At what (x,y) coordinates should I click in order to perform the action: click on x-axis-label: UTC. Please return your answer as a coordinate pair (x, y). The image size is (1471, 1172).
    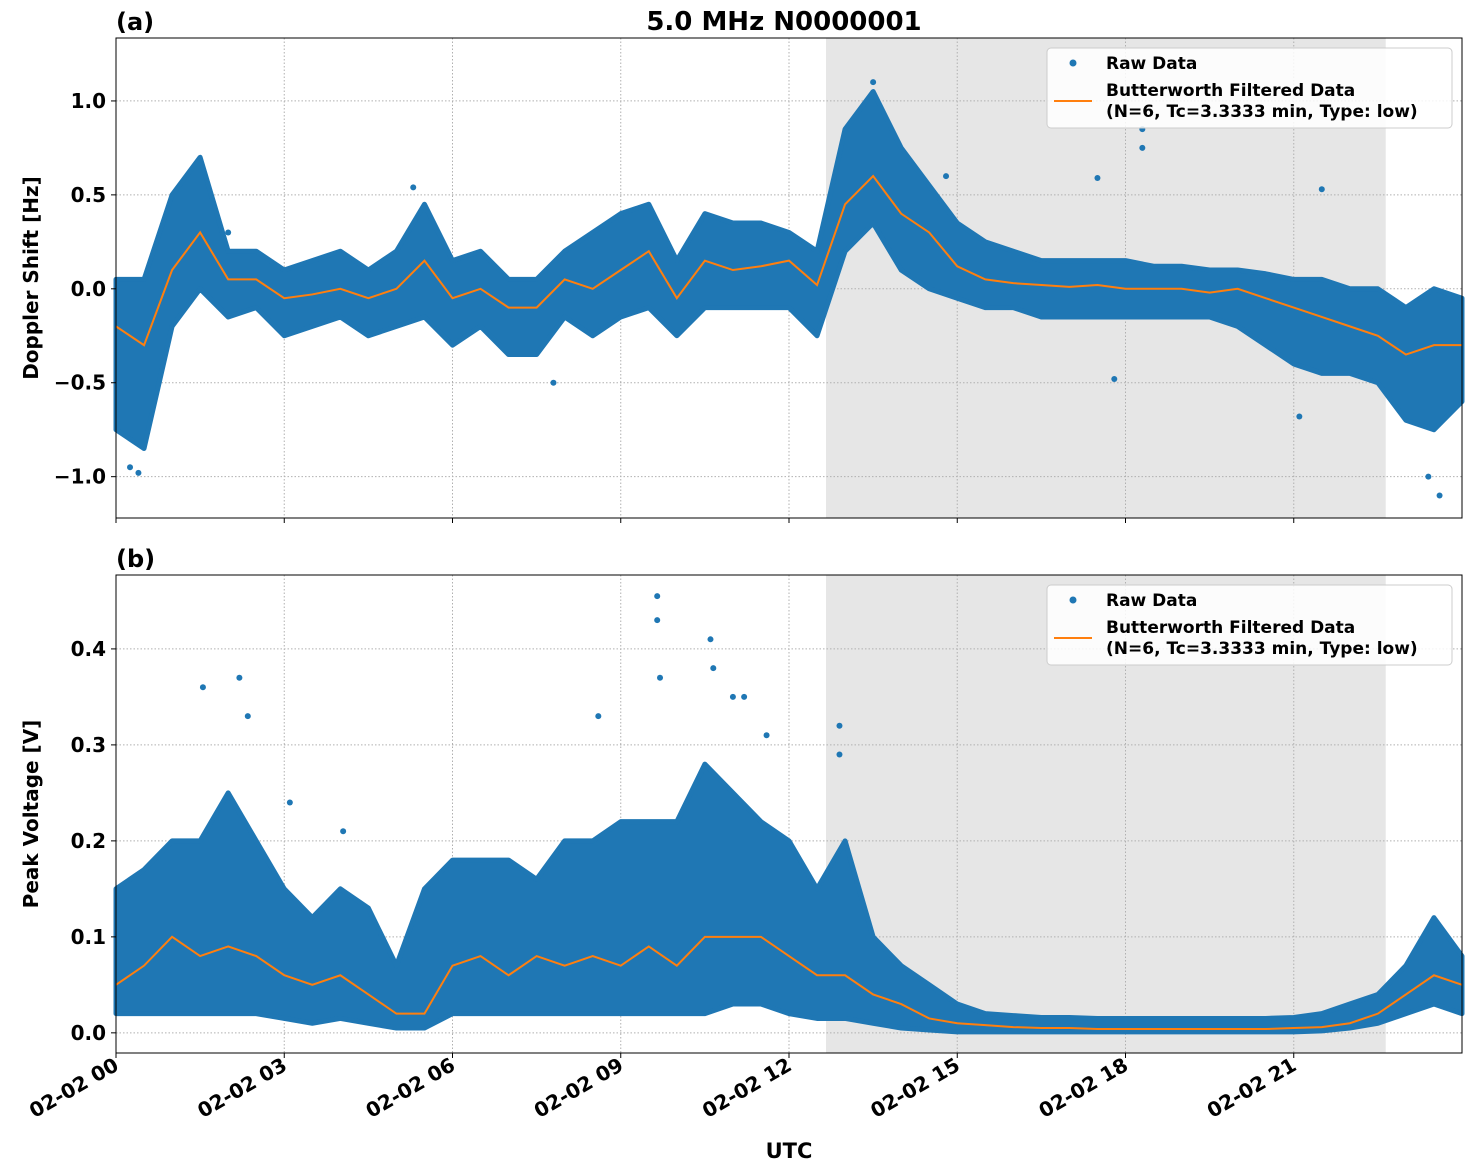
    Looking at the image, I should click on (789, 1151).